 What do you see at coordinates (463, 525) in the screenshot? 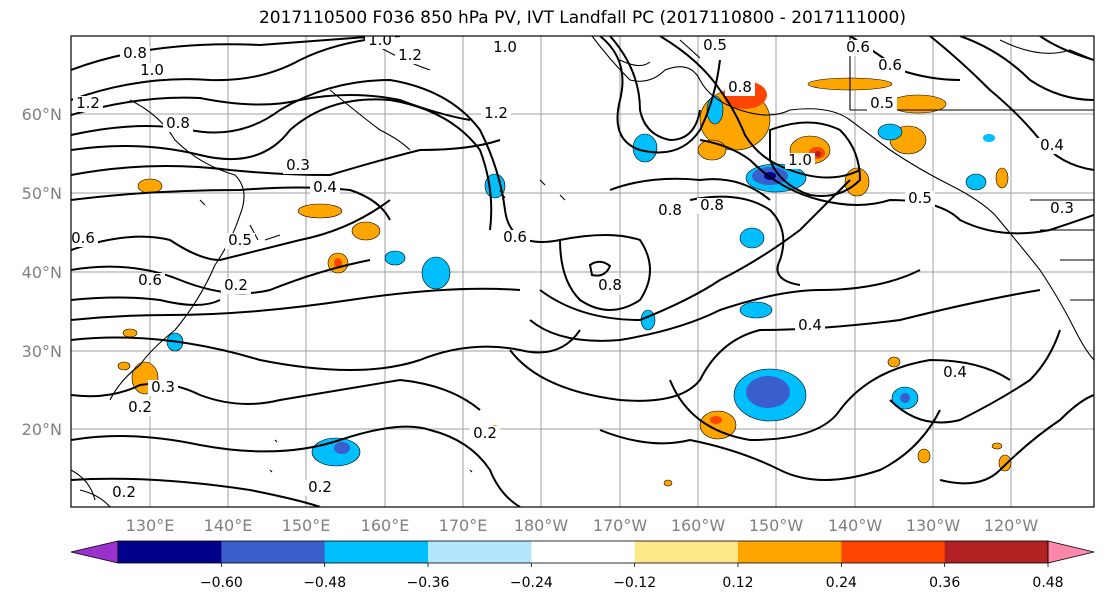
I see `lon-tick-label: 170°E` at bounding box center [463, 525].